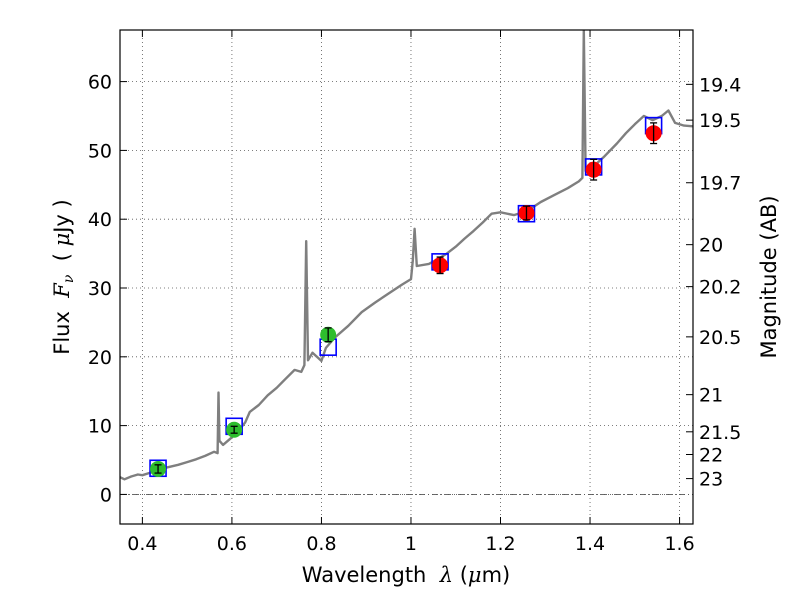 The height and width of the screenshot is (600, 800). I want to click on y2-tick-label-8: 22, so click(711, 456).